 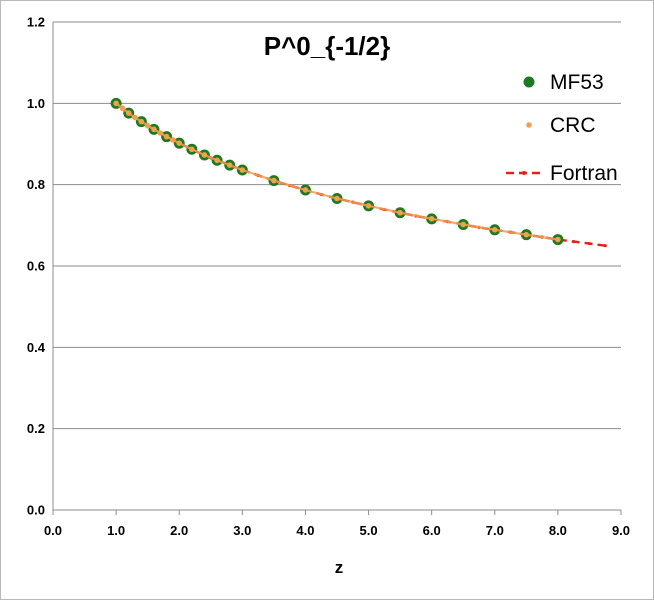 I want to click on y-tick-labels: 0.0 0.2 0.4 0.6 0.8 1.0 1.2, so click(x=36, y=266).